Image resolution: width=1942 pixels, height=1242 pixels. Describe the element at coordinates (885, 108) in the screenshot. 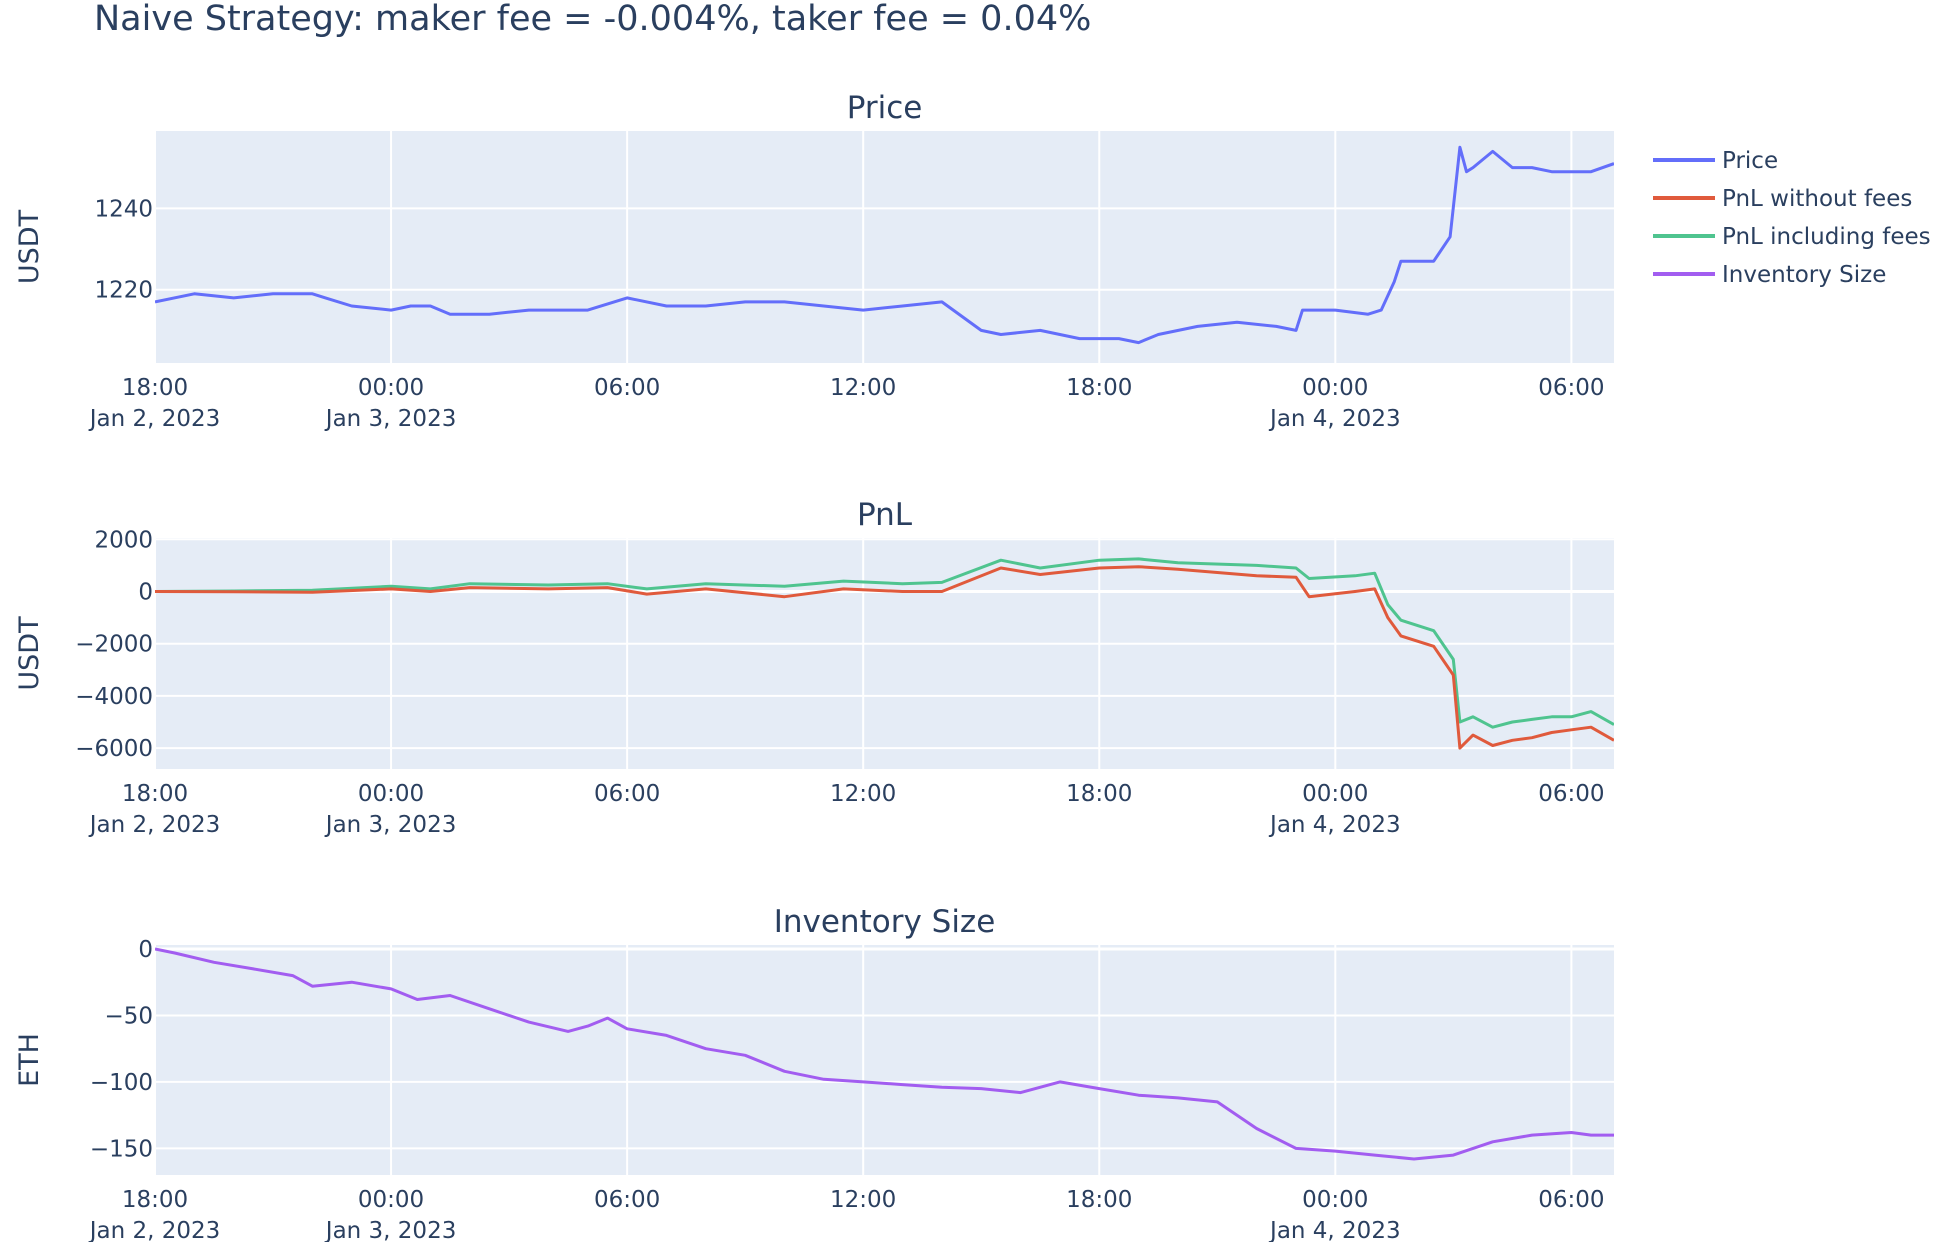

I see `subplot-title: Price` at that location.